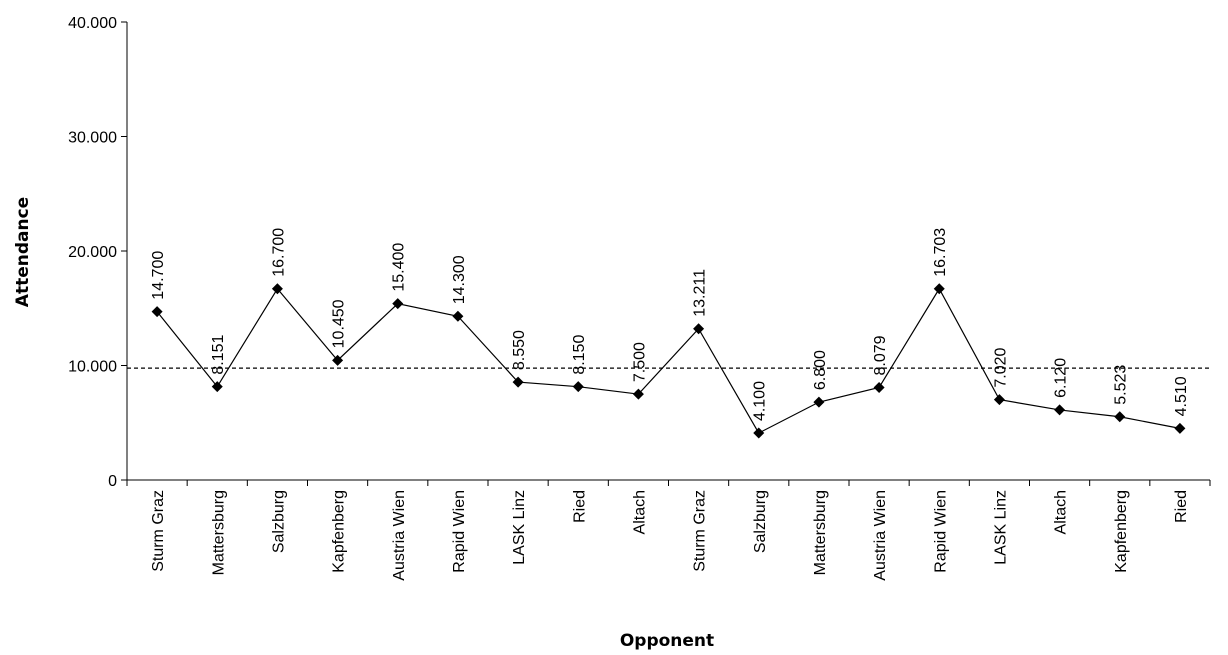  I want to click on y-tick-label: 0, so click(112, 481).